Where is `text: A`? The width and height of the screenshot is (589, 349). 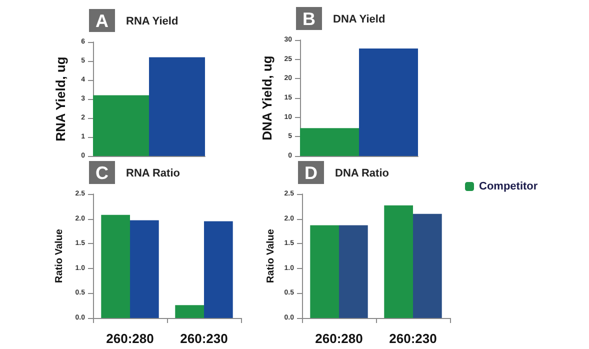 text: A is located at coordinates (102, 21).